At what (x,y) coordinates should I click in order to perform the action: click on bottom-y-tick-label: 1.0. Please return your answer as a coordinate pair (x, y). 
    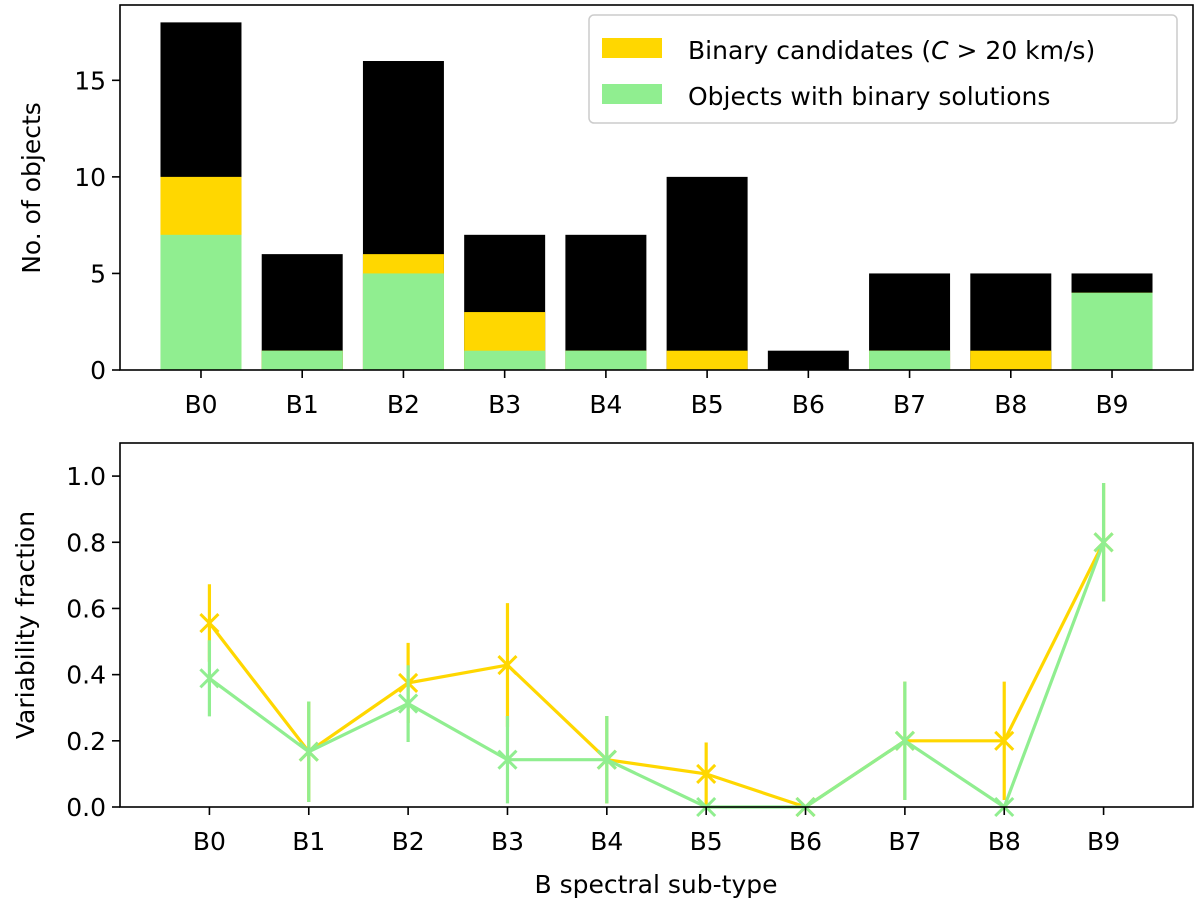
    Looking at the image, I should click on (86, 476).